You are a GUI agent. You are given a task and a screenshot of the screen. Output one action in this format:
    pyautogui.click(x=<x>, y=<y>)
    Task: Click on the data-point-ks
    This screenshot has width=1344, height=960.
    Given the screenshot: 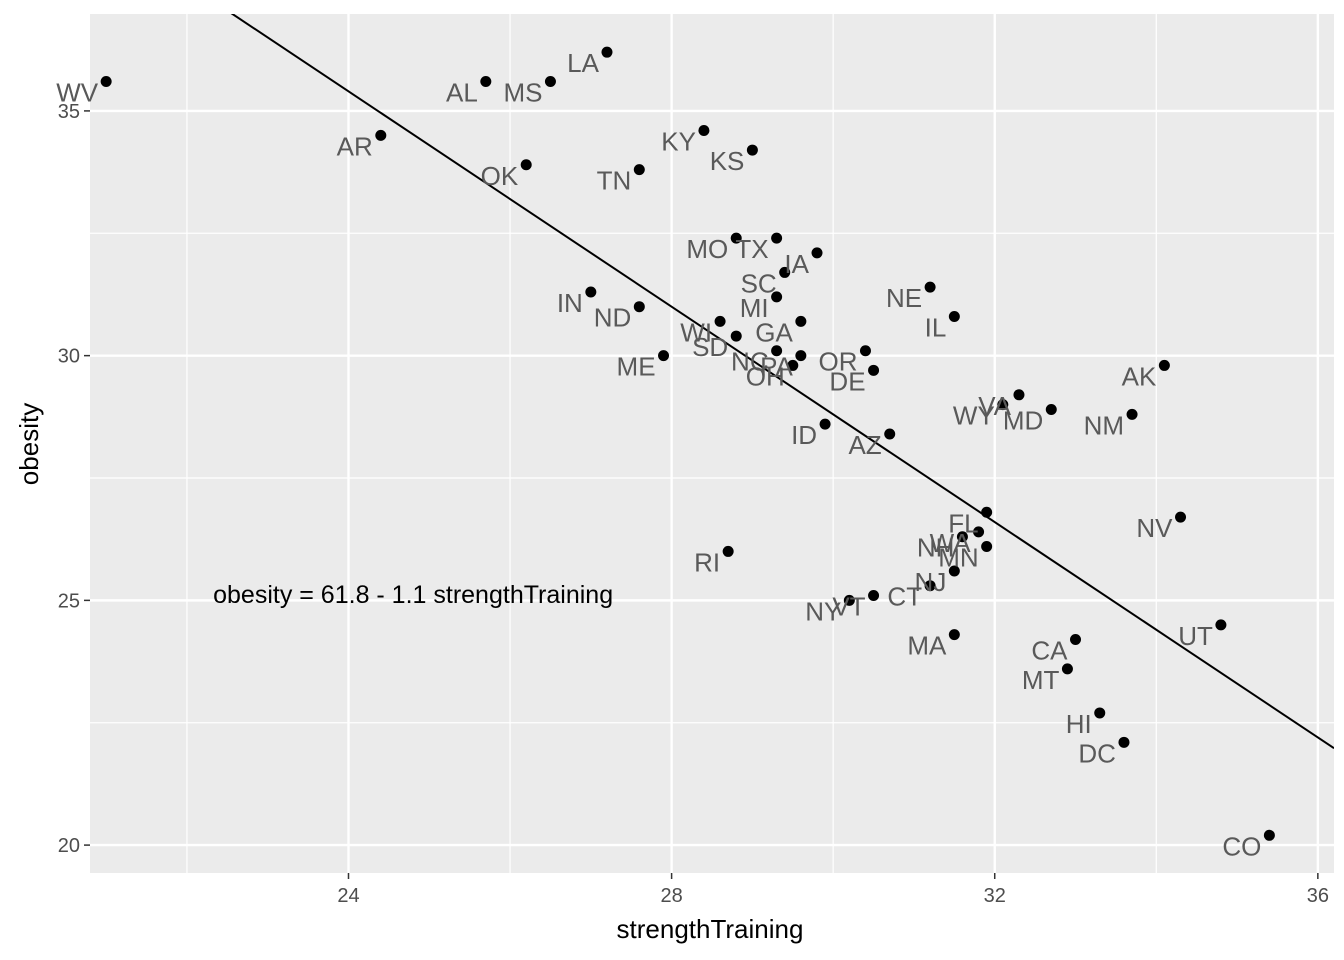 What is the action you would take?
    pyautogui.click(x=752, y=150)
    